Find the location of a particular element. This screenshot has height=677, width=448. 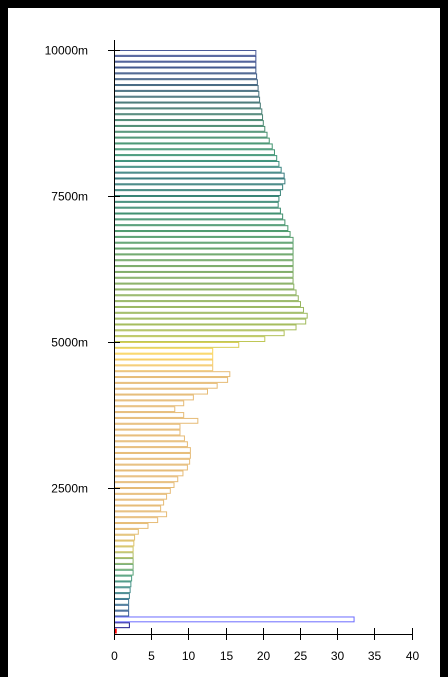

x-axis-ticks: 0 5 10 15 20 25 30 35 40 is located at coordinates (265, 645).